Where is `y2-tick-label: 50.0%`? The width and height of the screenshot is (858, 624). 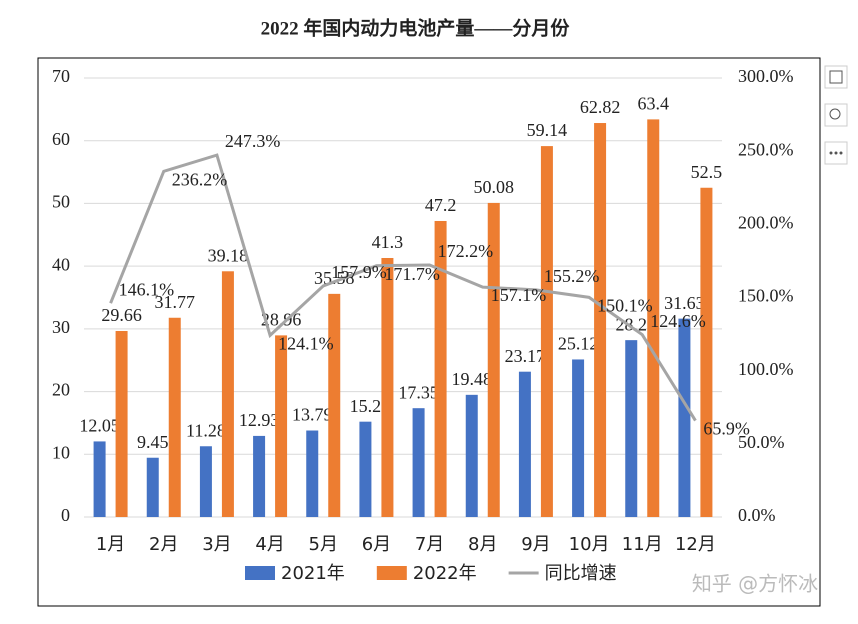 y2-tick-label: 50.0% is located at coordinates (761, 442).